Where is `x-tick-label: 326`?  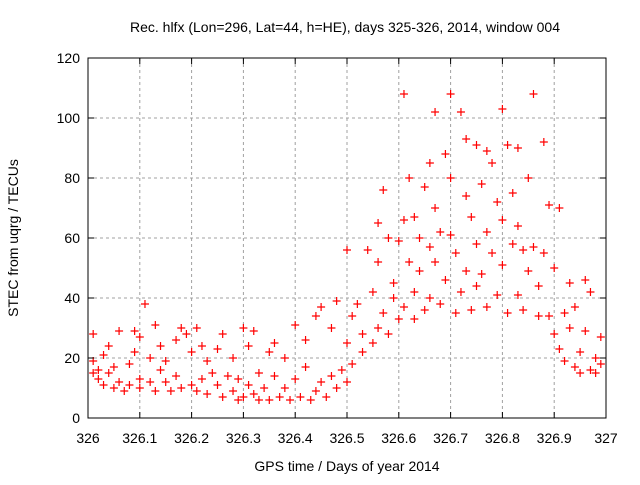
x-tick-label: 326 is located at coordinates (88, 438).